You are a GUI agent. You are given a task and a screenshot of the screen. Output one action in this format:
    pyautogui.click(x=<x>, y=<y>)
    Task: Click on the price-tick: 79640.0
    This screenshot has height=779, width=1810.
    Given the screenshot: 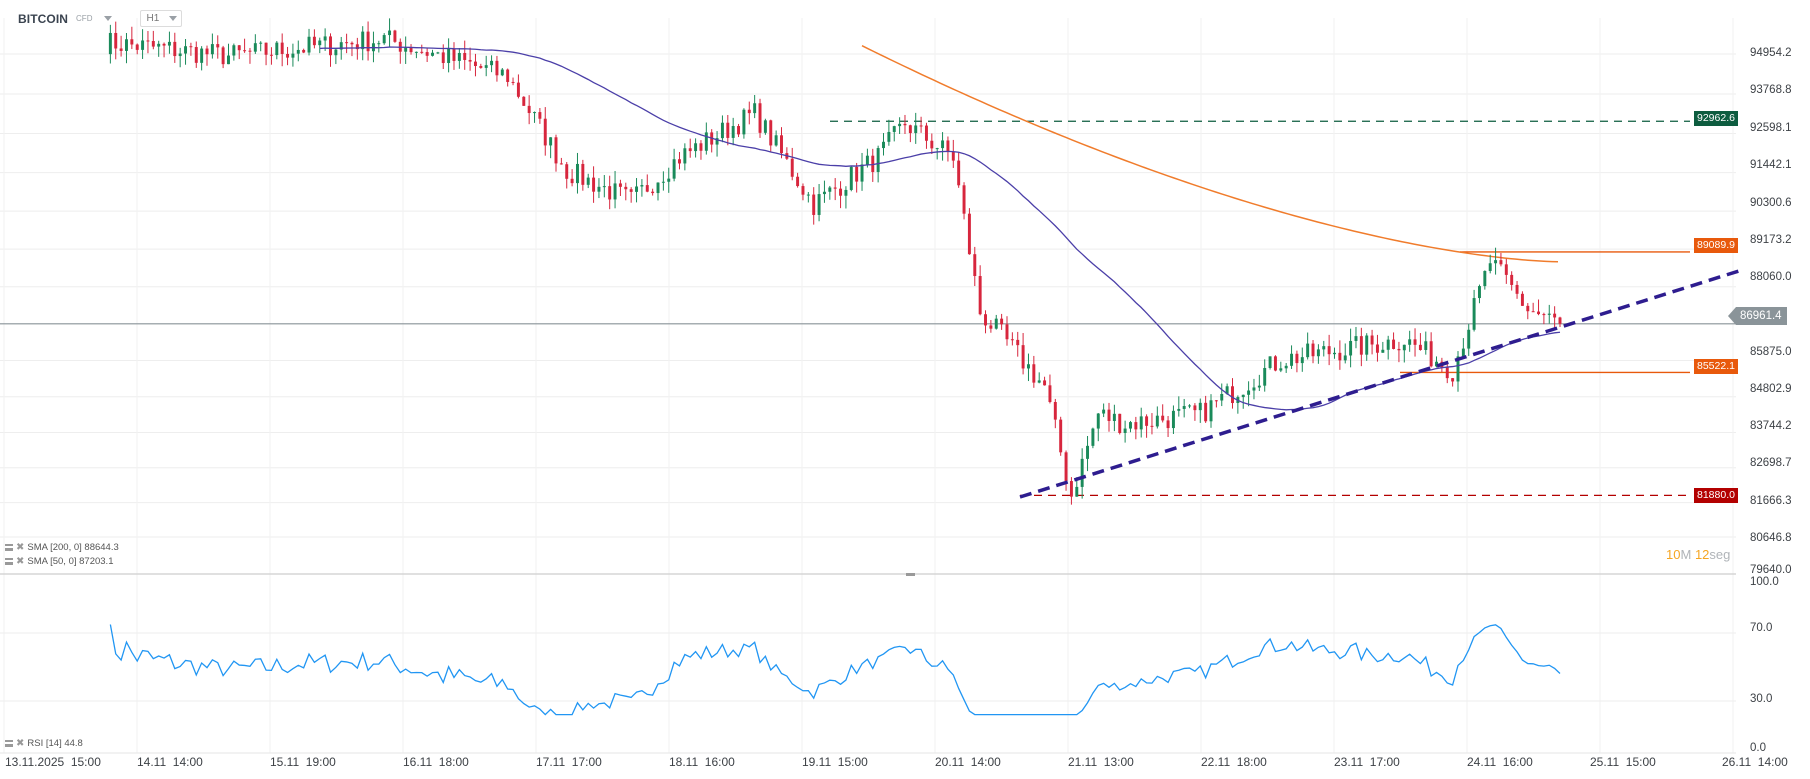 What is the action you would take?
    pyautogui.click(x=1771, y=570)
    